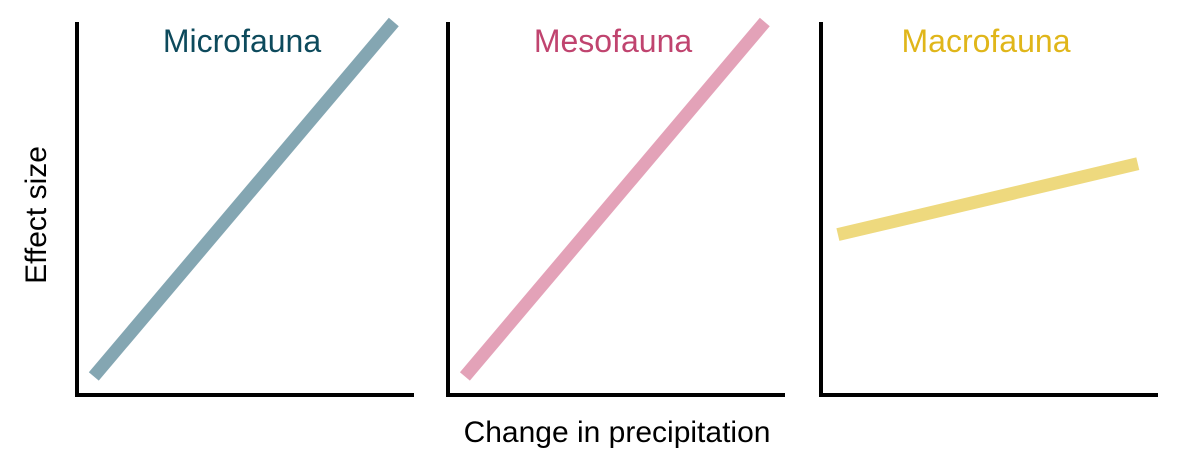  What do you see at coordinates (36, 215) in the screenshot?
I see `y-axis-label: Effect size` at bounding box center [36, 215].